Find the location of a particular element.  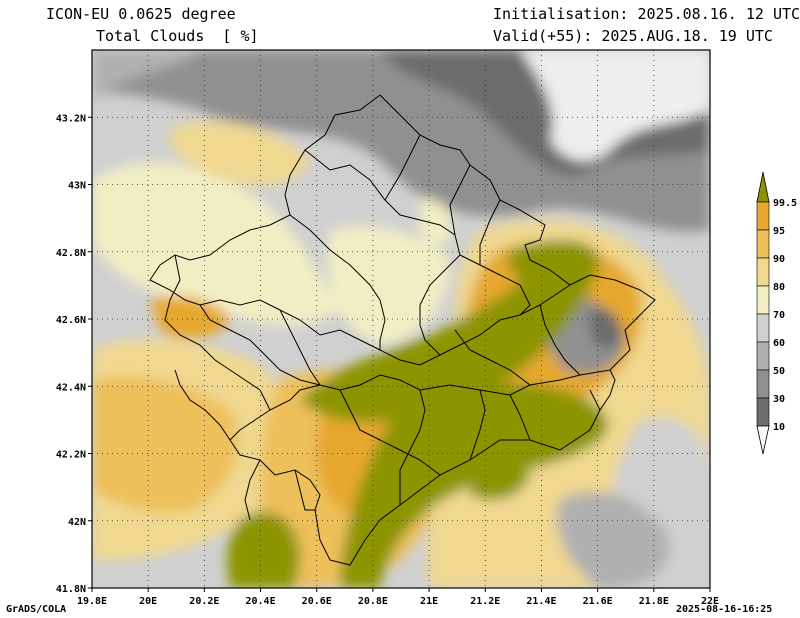

x-tick-label: 21.4E is located at coordinates (541, 601).